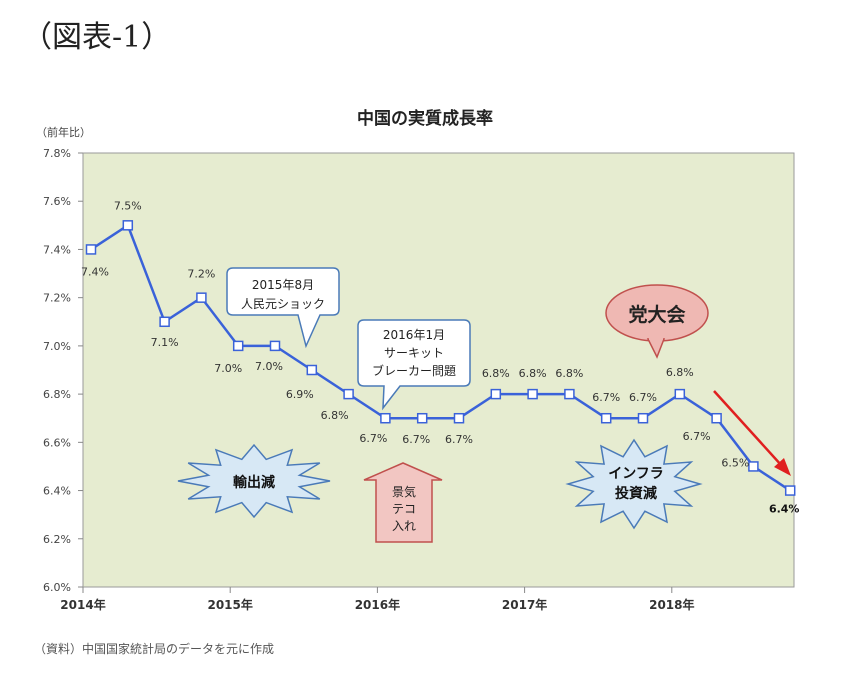  What do you see at coordinates (154, 649) in the screenshot?
I see `source-note: （資料）中国国家統計局のデータを元に作成` at bounding box center [154, 649].